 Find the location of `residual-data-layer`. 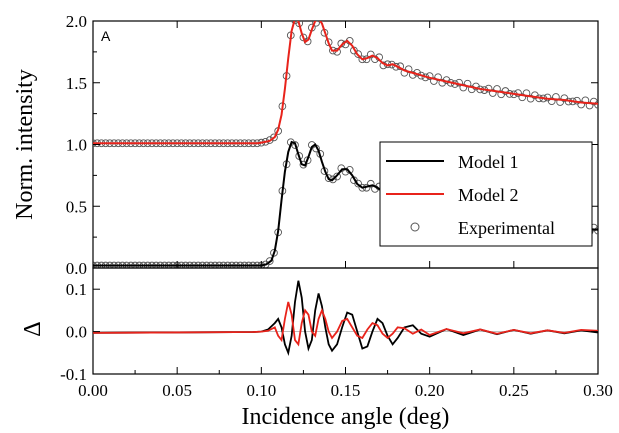

residual-data-layer is located at coordinates (345, 318).